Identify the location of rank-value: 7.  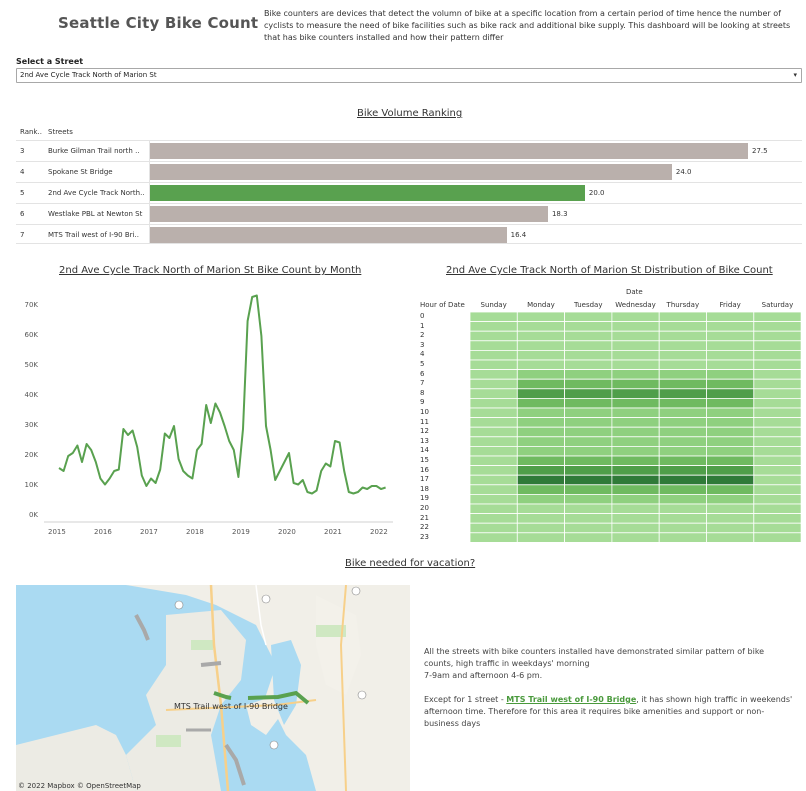
(22, 235).